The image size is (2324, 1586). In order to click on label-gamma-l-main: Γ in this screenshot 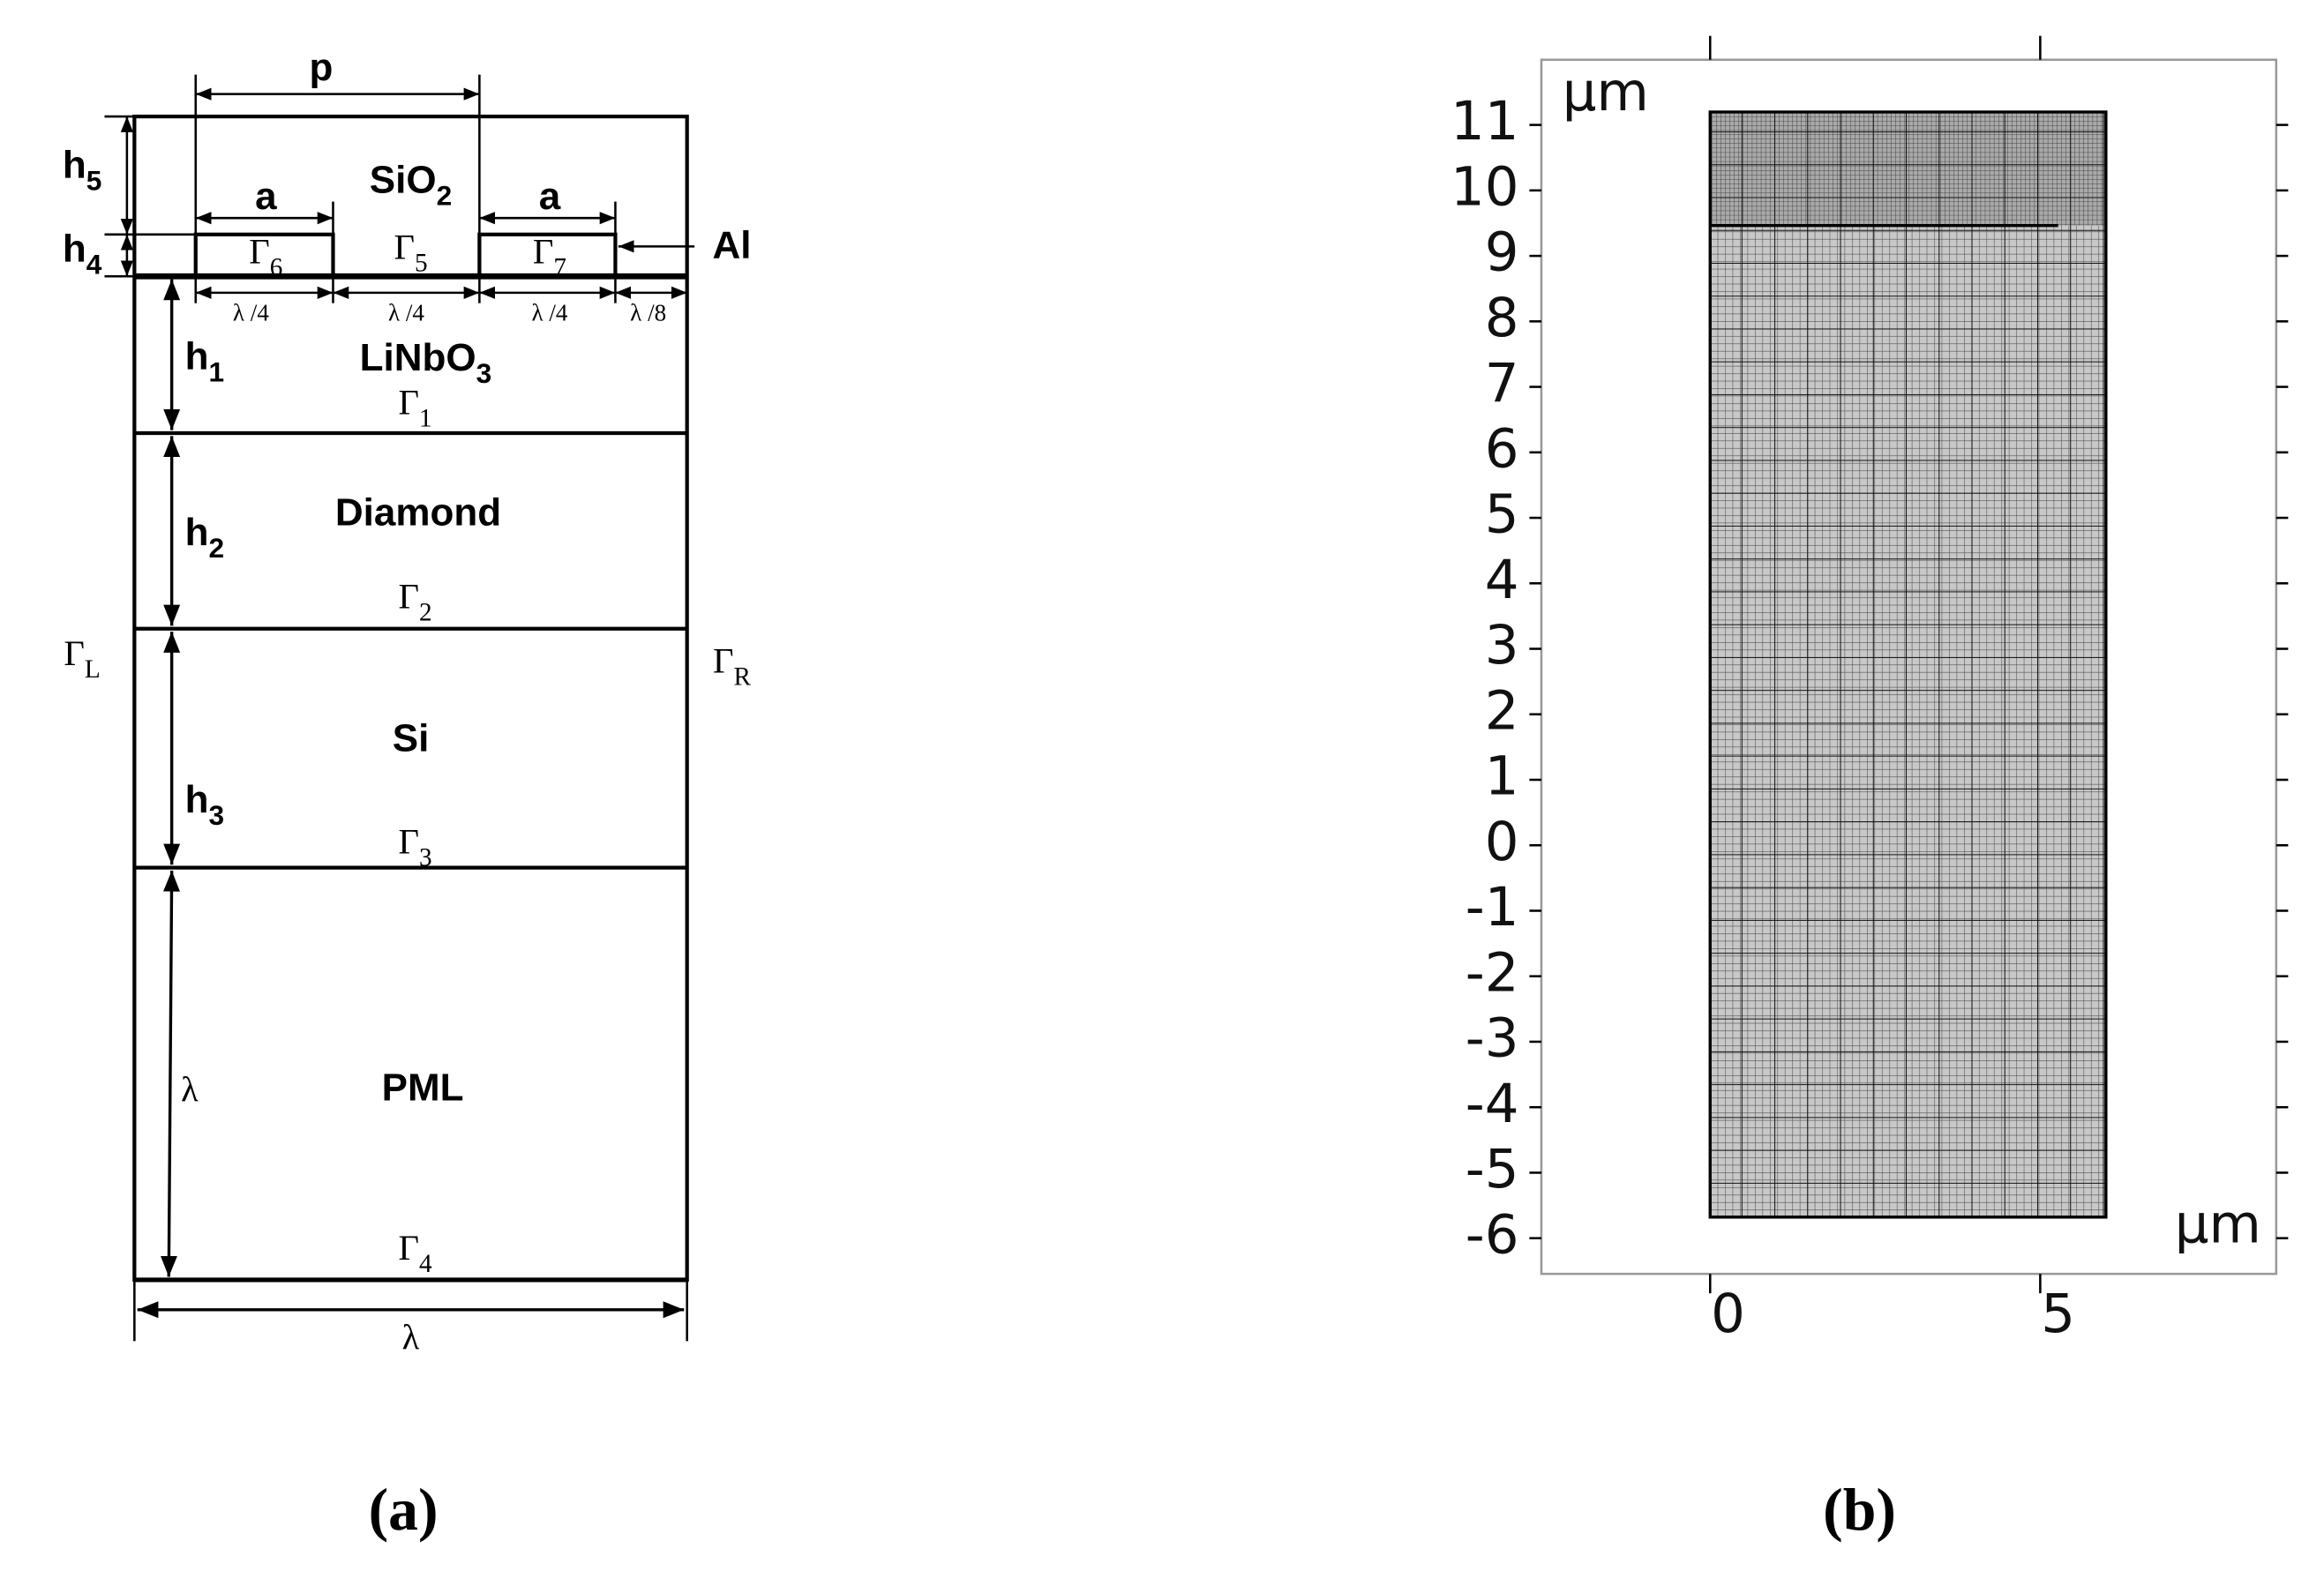, I will do `click(74, 653)`.